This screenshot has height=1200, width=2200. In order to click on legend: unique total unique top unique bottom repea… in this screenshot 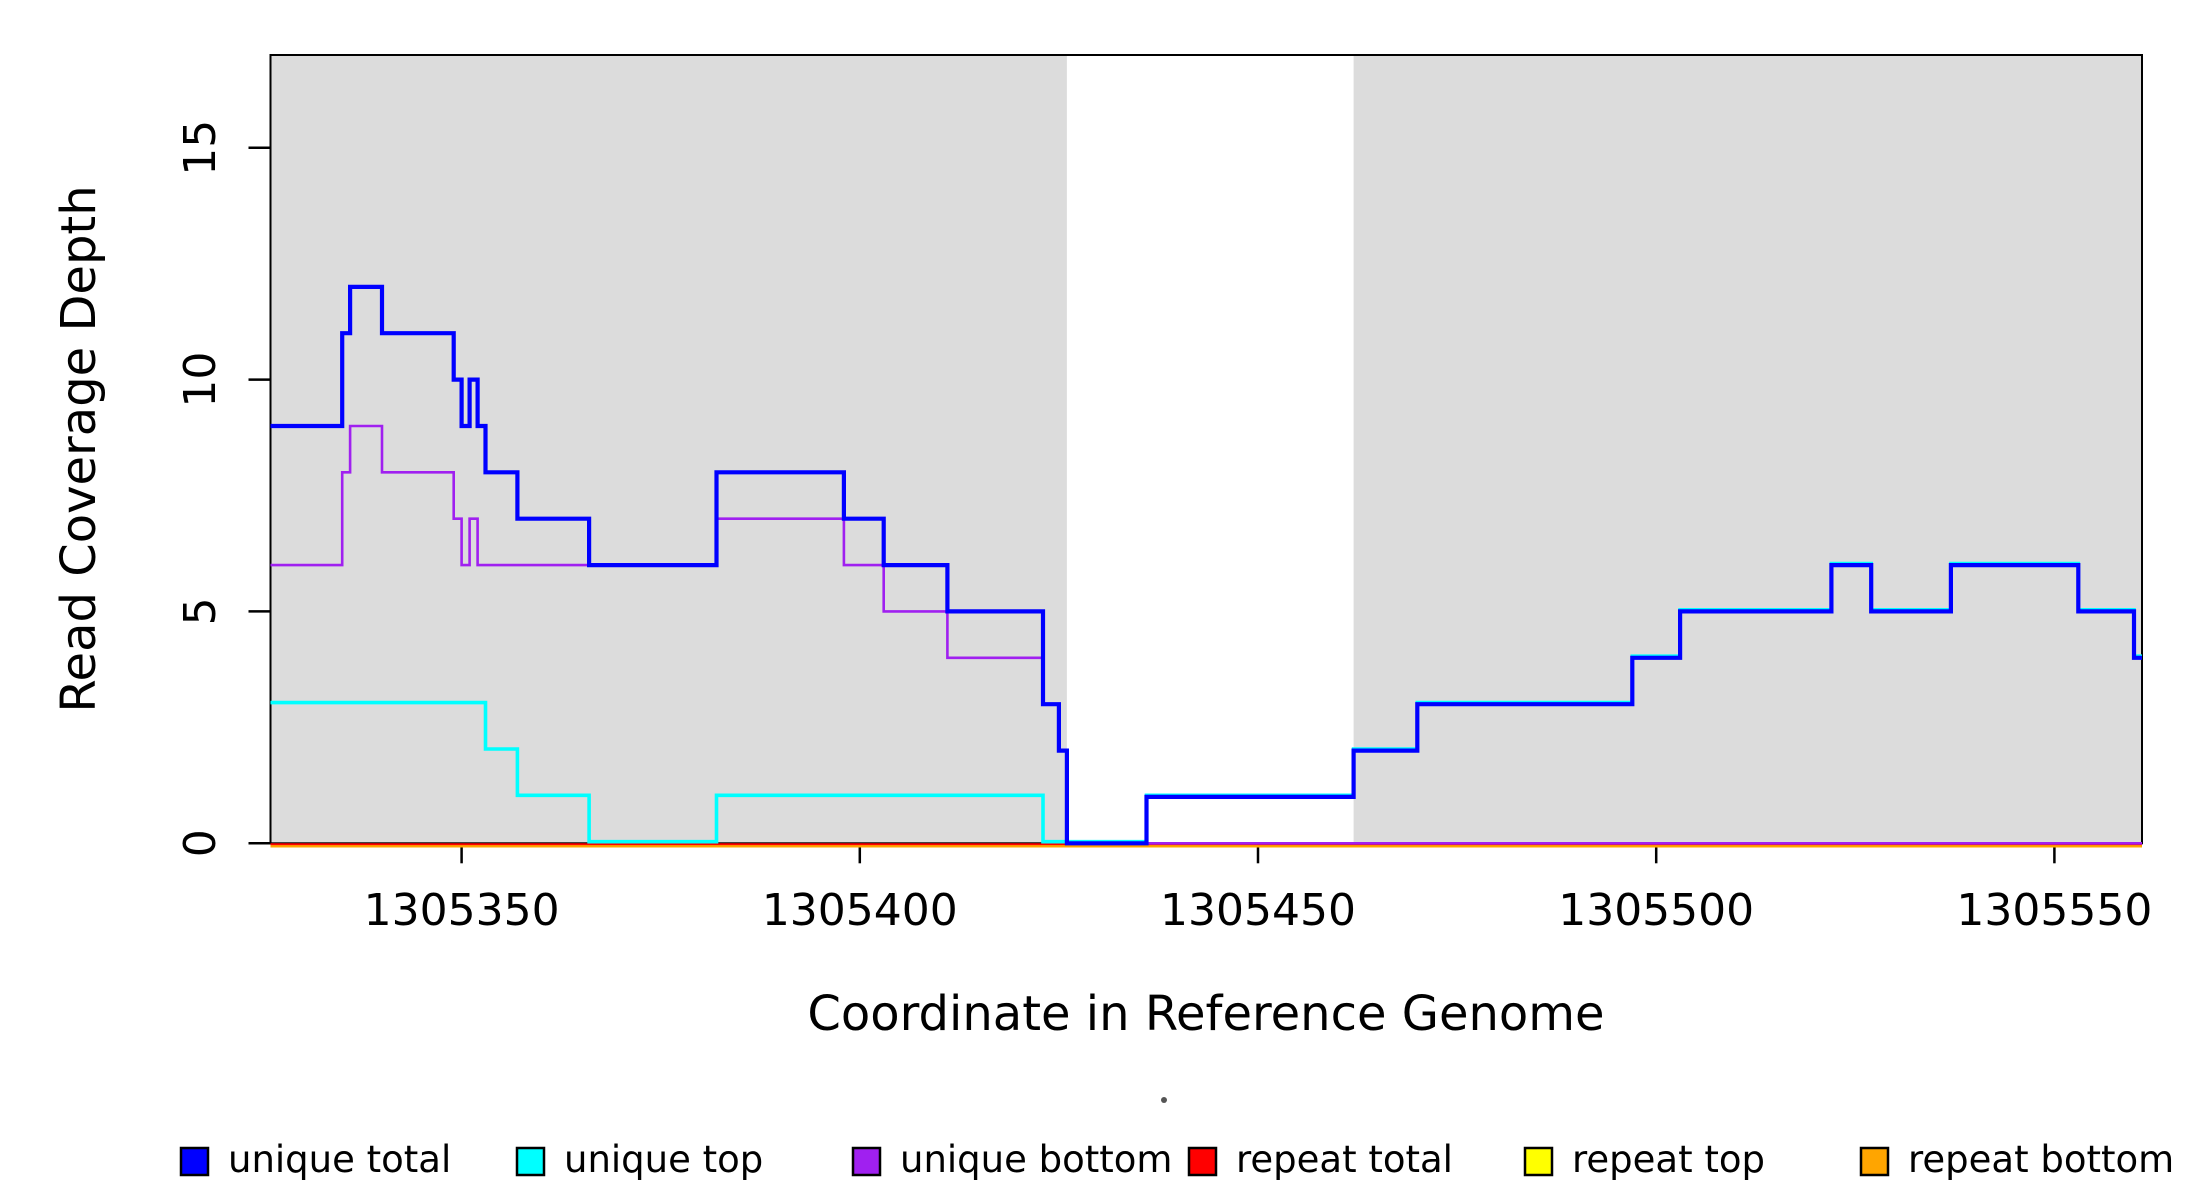, I will do `click(1176, 1159)`.